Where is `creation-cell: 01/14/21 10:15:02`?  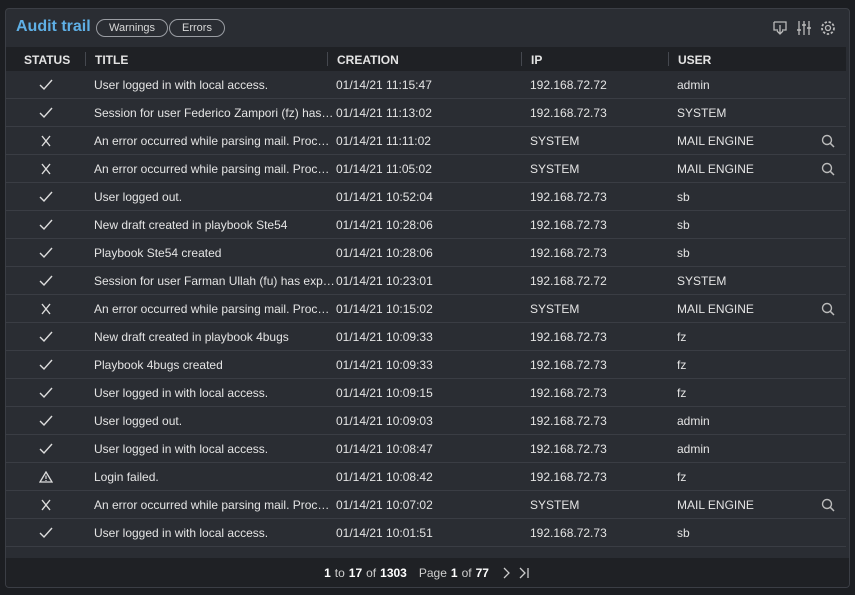 creation-cell: 01/14/21 10:15:02 is located at coordinates (384, 309).